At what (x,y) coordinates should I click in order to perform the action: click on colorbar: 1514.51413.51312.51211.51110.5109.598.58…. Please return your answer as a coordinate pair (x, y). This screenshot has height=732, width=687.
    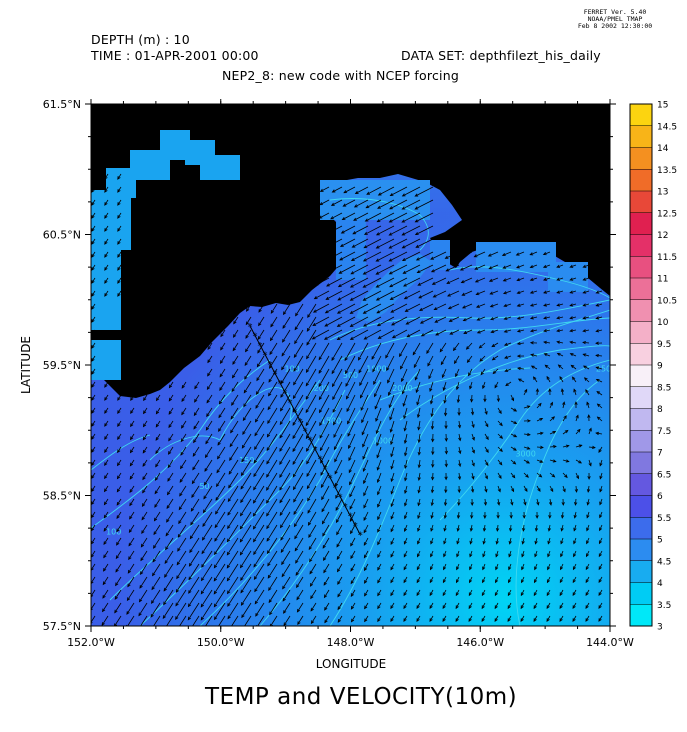
    Looking at the image, I should click on (653, 367).